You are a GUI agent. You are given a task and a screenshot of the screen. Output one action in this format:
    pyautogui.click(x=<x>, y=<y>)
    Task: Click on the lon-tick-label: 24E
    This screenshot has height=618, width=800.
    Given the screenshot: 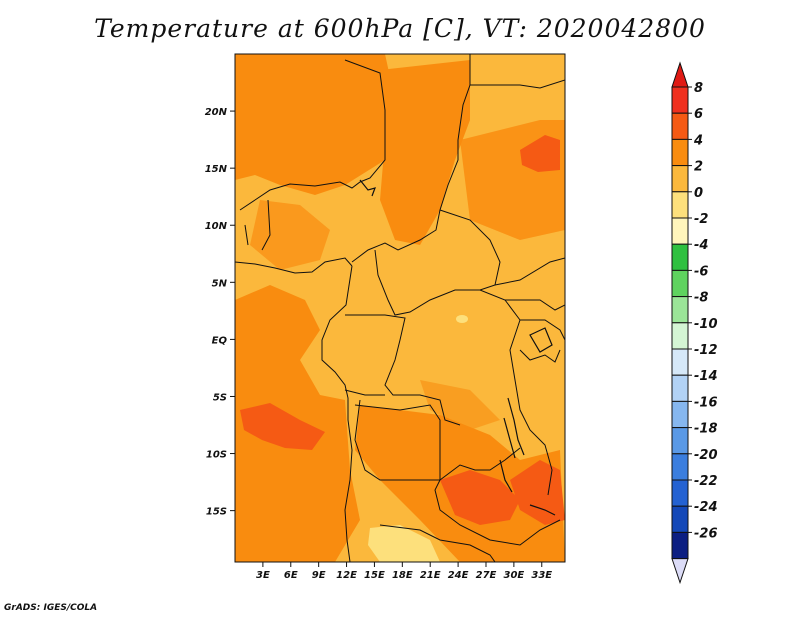 What is the action you would take?
    pyautogui.click(x=458, y=575)
    